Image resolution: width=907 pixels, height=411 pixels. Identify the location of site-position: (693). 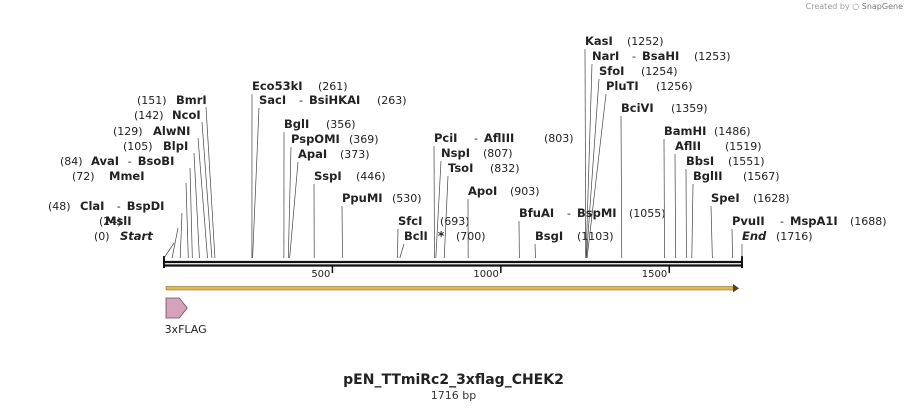
(455, 221).